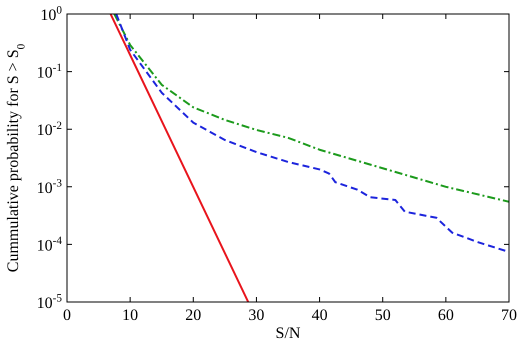  Describe the element at coordinates (193, 315) in the screenshot. I see `x-tick-label: 20` at that location.